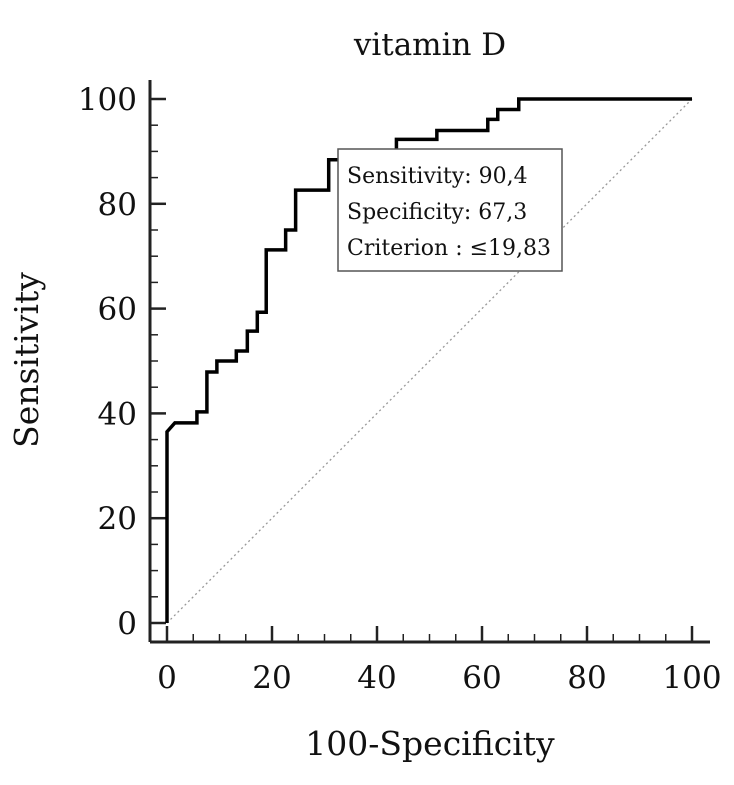 This screenshot has height=785, width=734. What do you see at coordinates (376, 678) in the screenshot?
I see `x-tick-label: 40` at bounding box center [376, 678].